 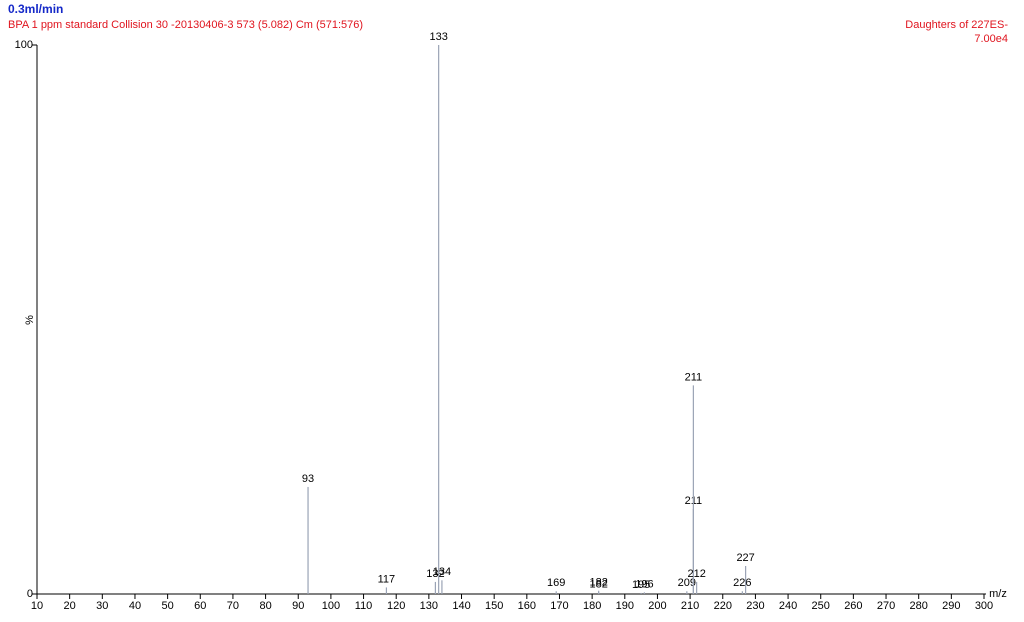 I want to click on x-tick-label: 240, so click(x=788, y=606).